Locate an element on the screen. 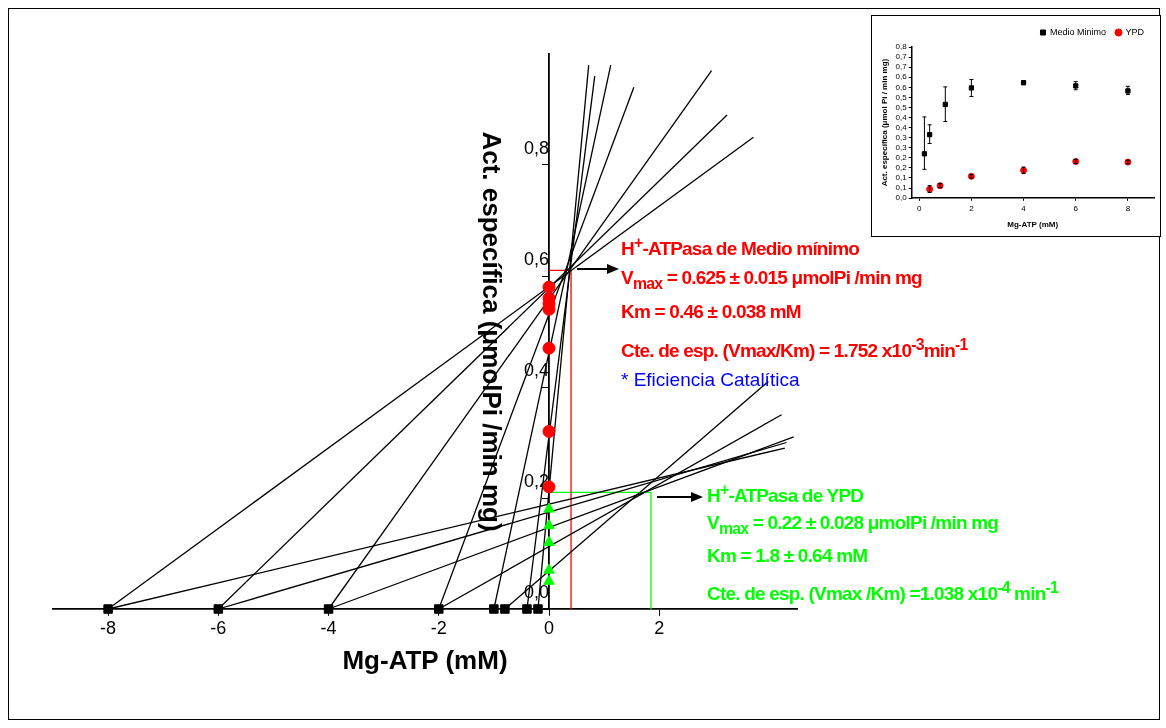 This screenshot has width=1166, height=728. annotation: Cte. de esp. (Vmax/Km) = 1.752 x10$^{-3}$min$^{-1}$ is located at coordinates (794, 349).